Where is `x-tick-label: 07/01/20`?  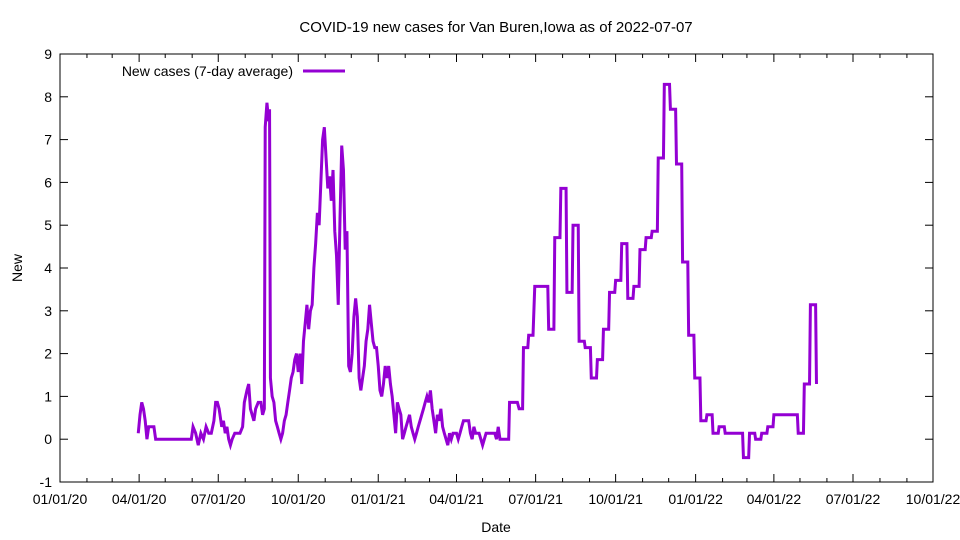
x-tick-label: 07/01/20 is located at coordinates (218, 499).